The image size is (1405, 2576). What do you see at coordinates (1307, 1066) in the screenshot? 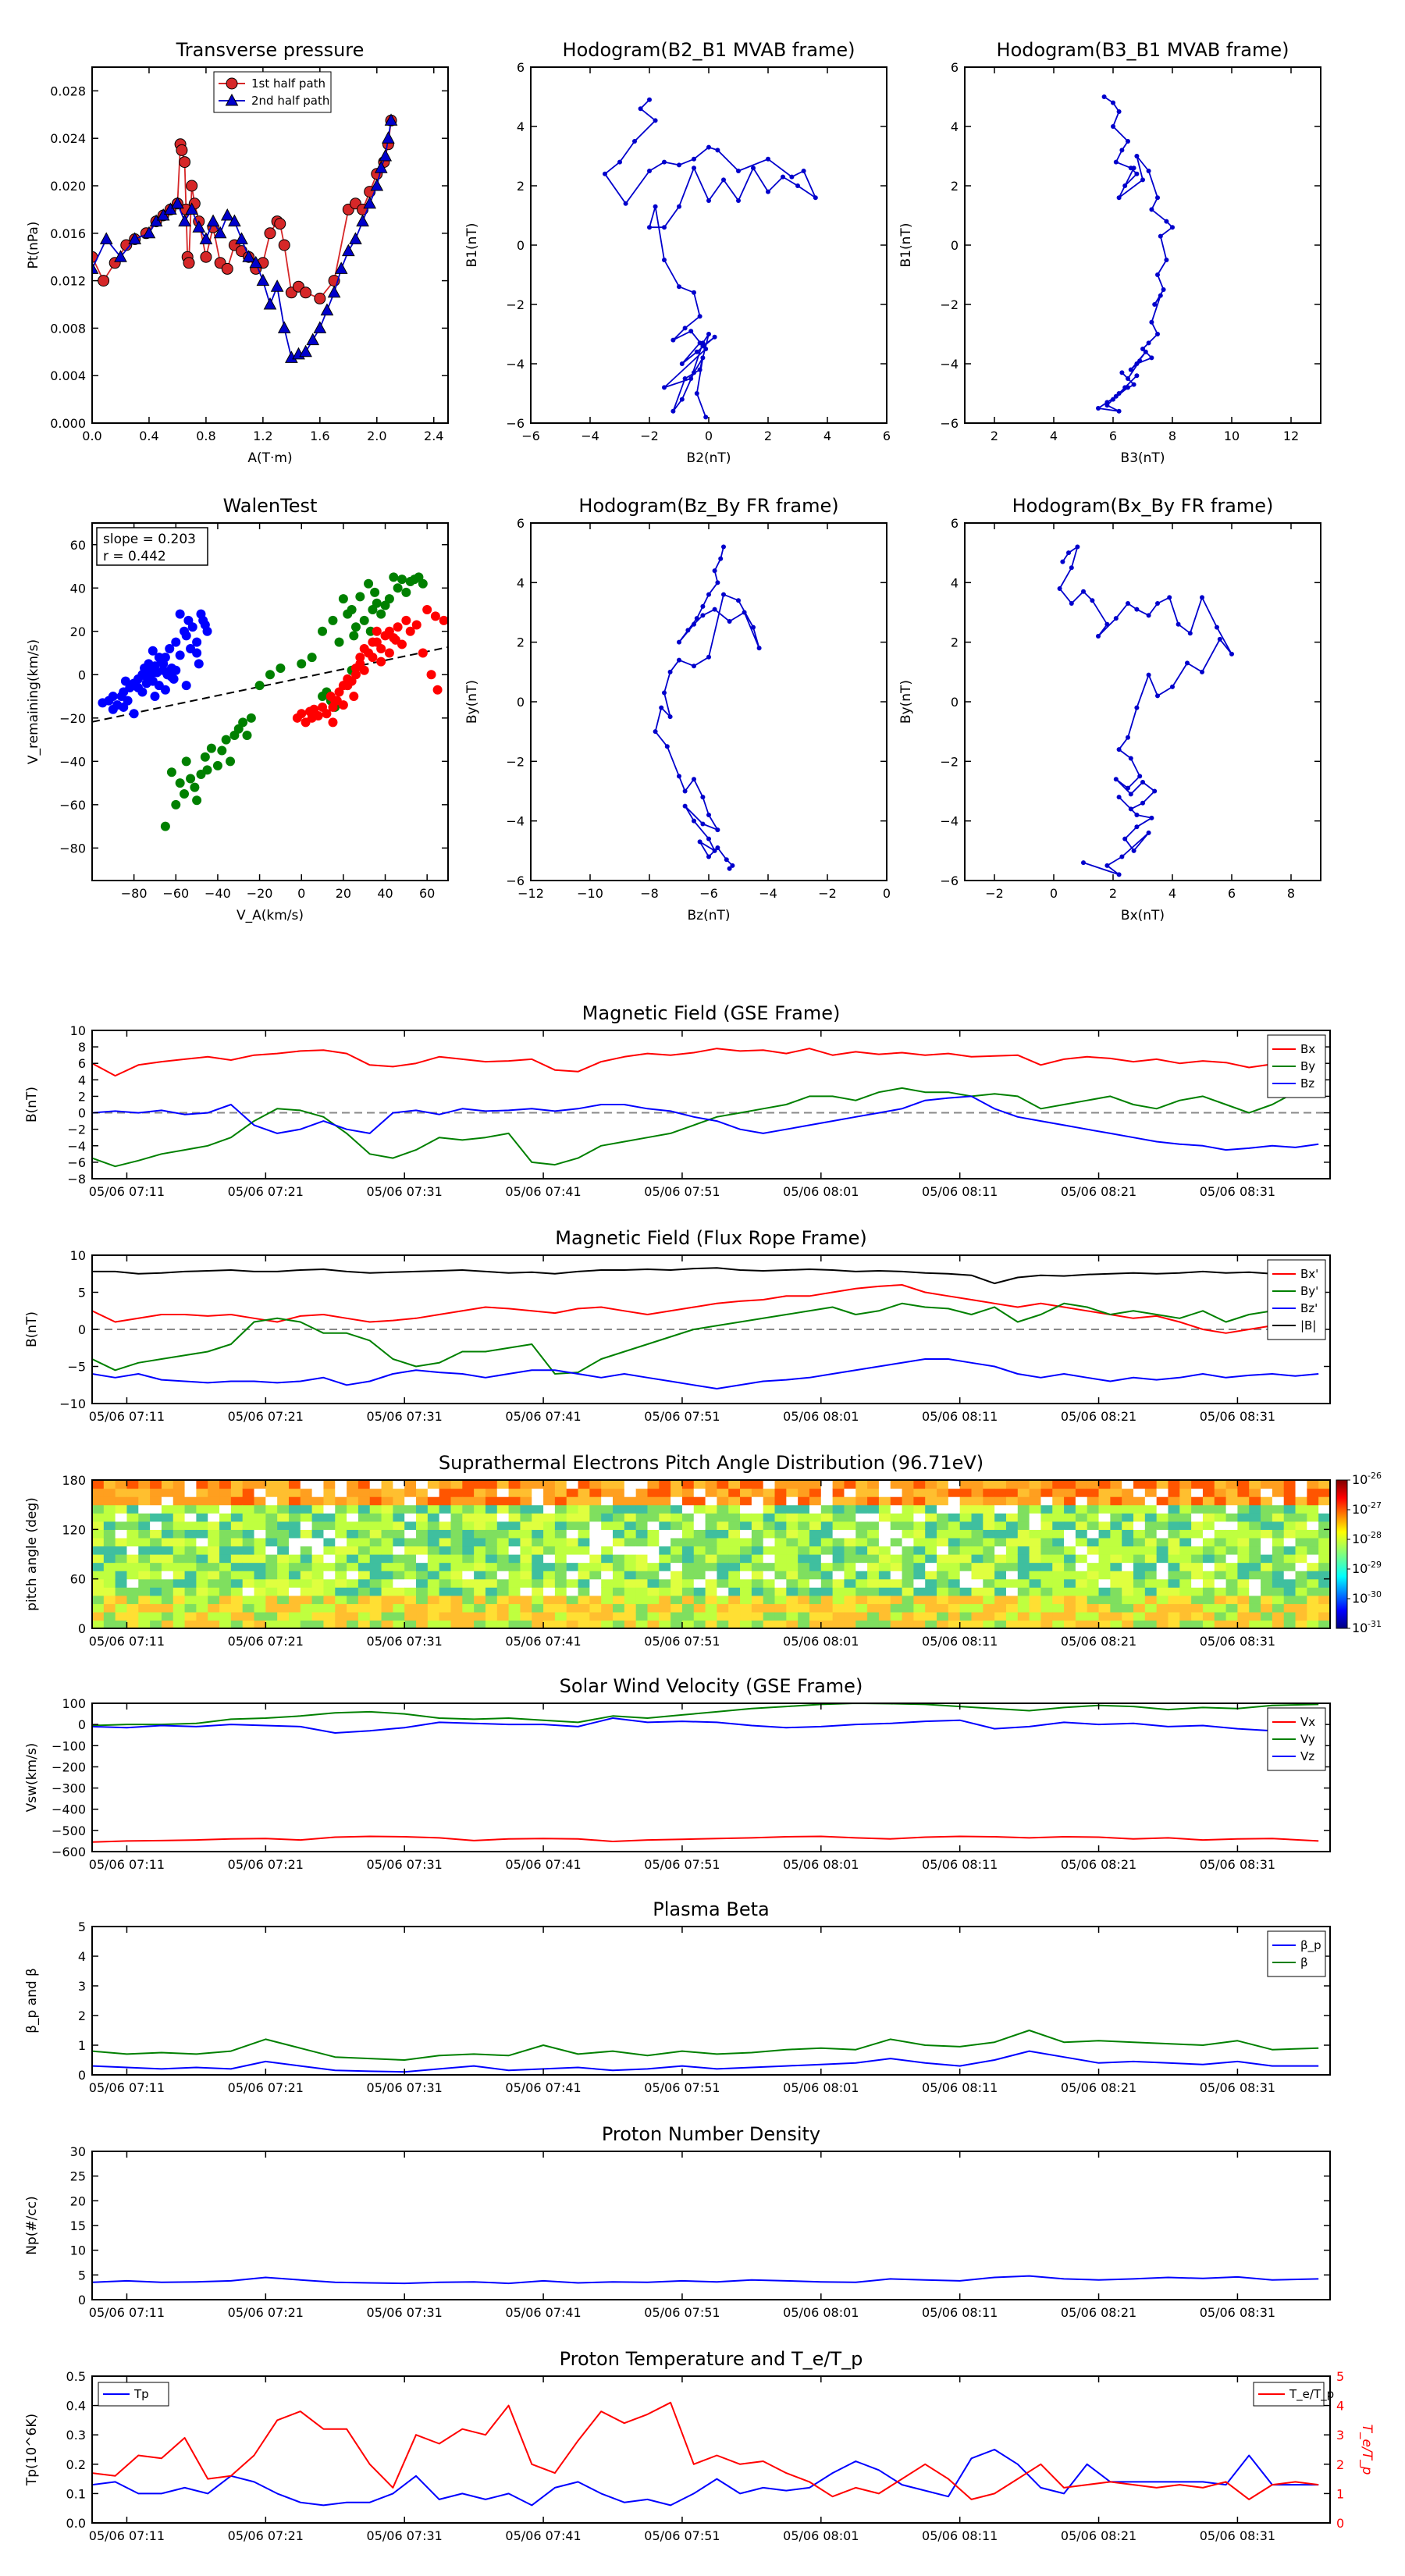
I see `legend-label: By` at bounding box center [1307, 1066].